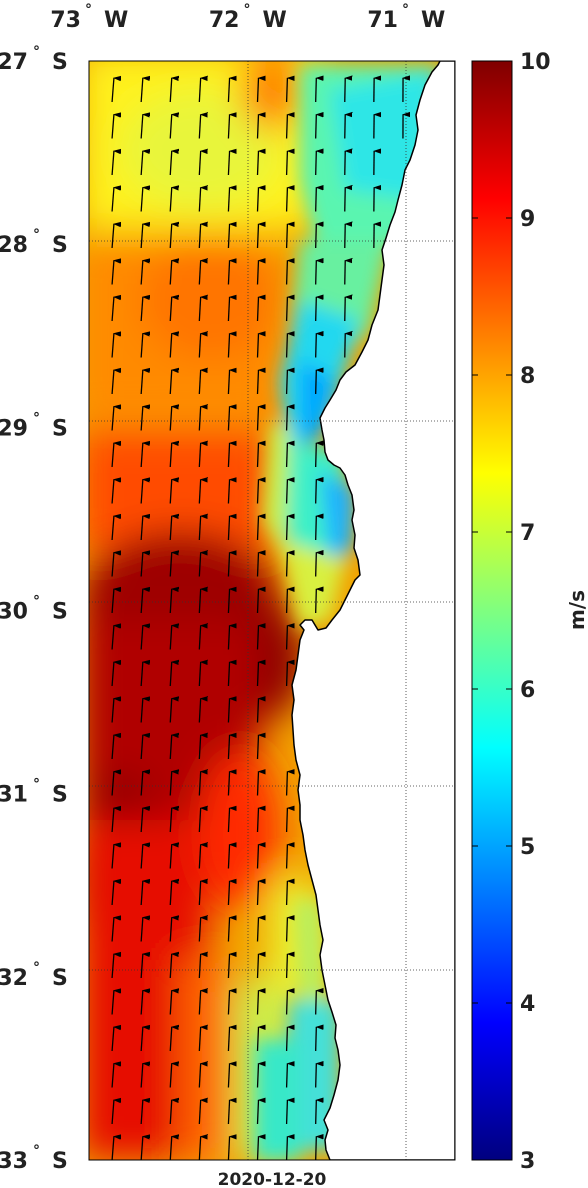  I want to click on lat-hemisphere: S, so click(60, 612).